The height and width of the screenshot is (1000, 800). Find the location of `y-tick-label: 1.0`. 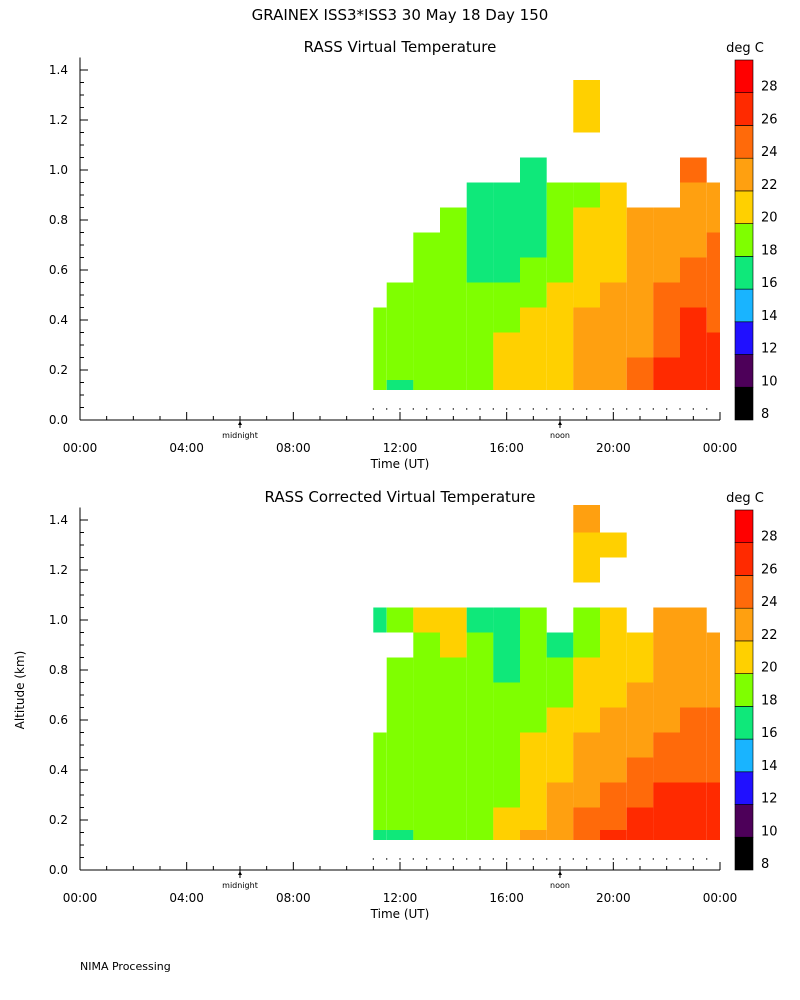

y-tick-label: 1.0 is located at coordinates (58, 620).